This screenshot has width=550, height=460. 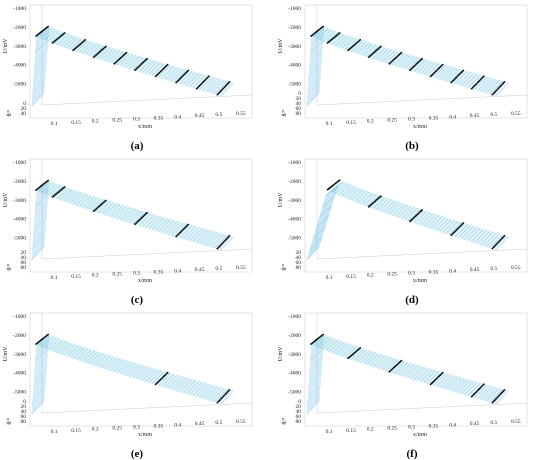 I want to click on x-axis-label: x/mm, so click(x=420, y=435).